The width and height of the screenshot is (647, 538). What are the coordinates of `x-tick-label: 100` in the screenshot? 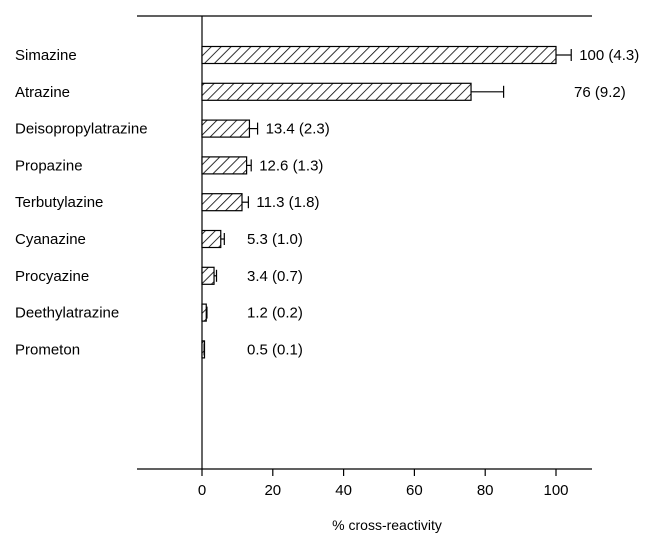 It's located at (555, 490).